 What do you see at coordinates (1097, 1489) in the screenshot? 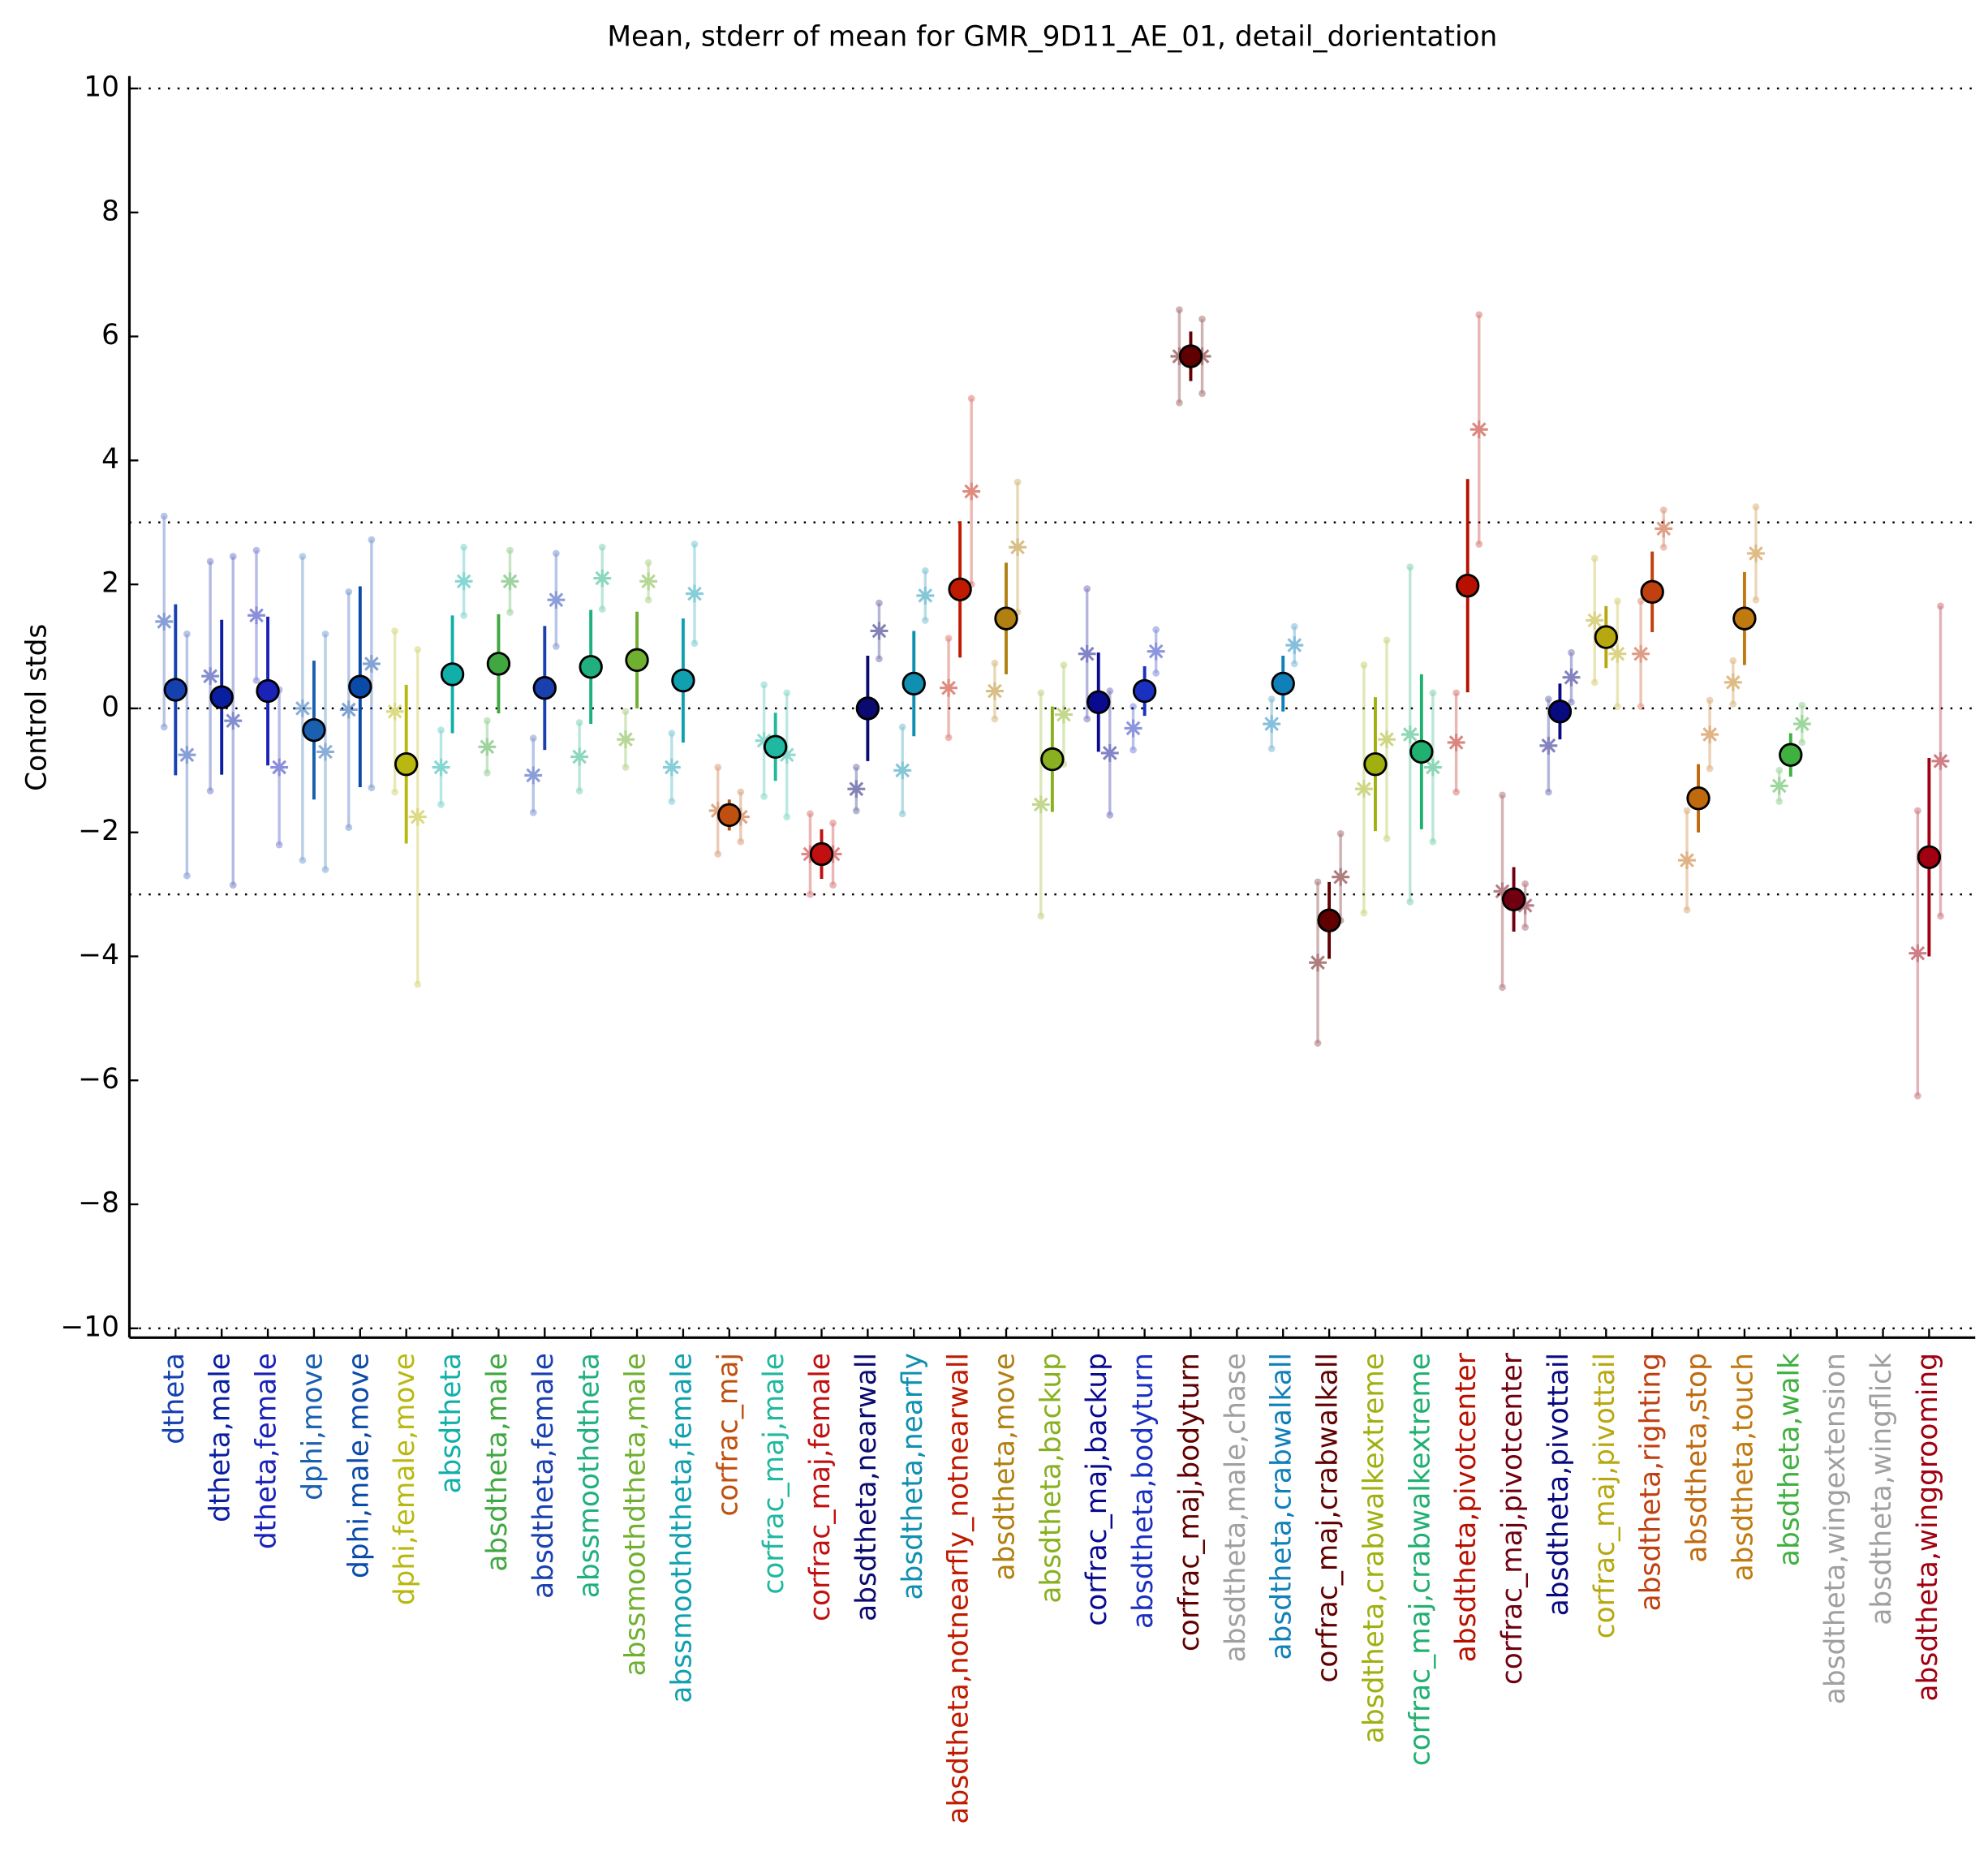
I see `x-tick-label: corfrac_maj,backup` at bounding box center [1097, 1489].